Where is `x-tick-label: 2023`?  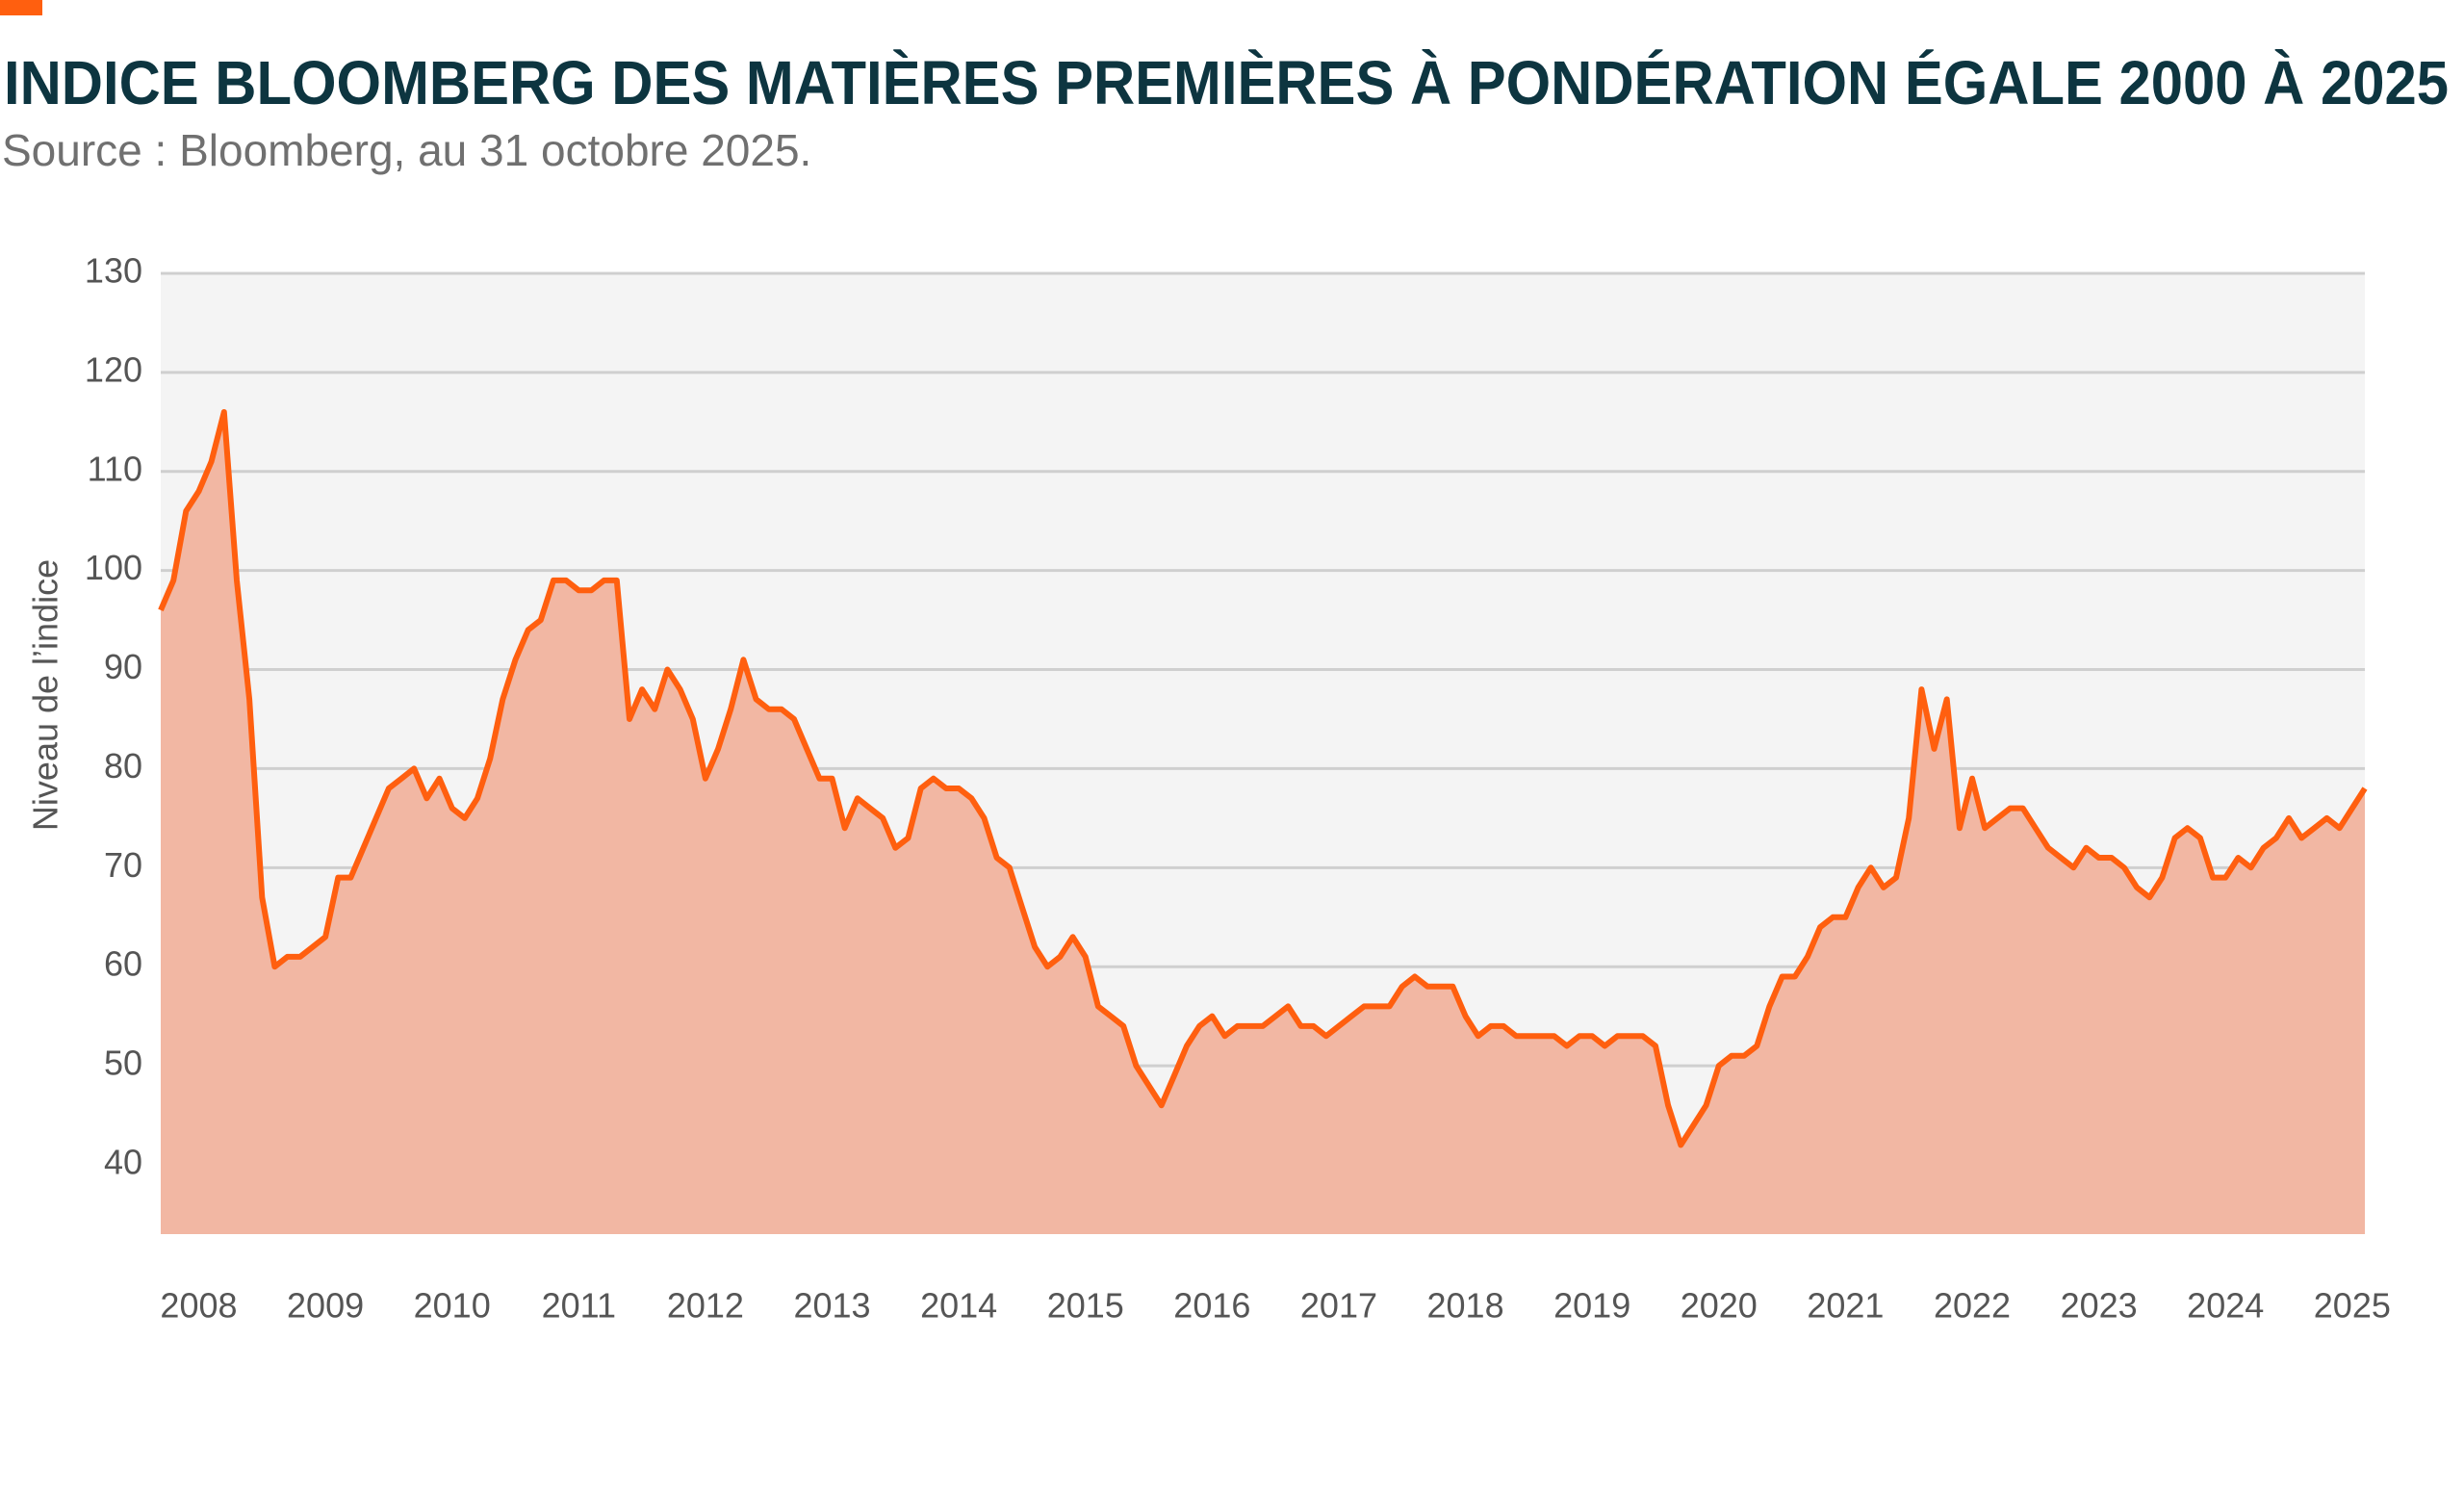
x-tick-label: 2023 is located at coordinates (2099, 1306).